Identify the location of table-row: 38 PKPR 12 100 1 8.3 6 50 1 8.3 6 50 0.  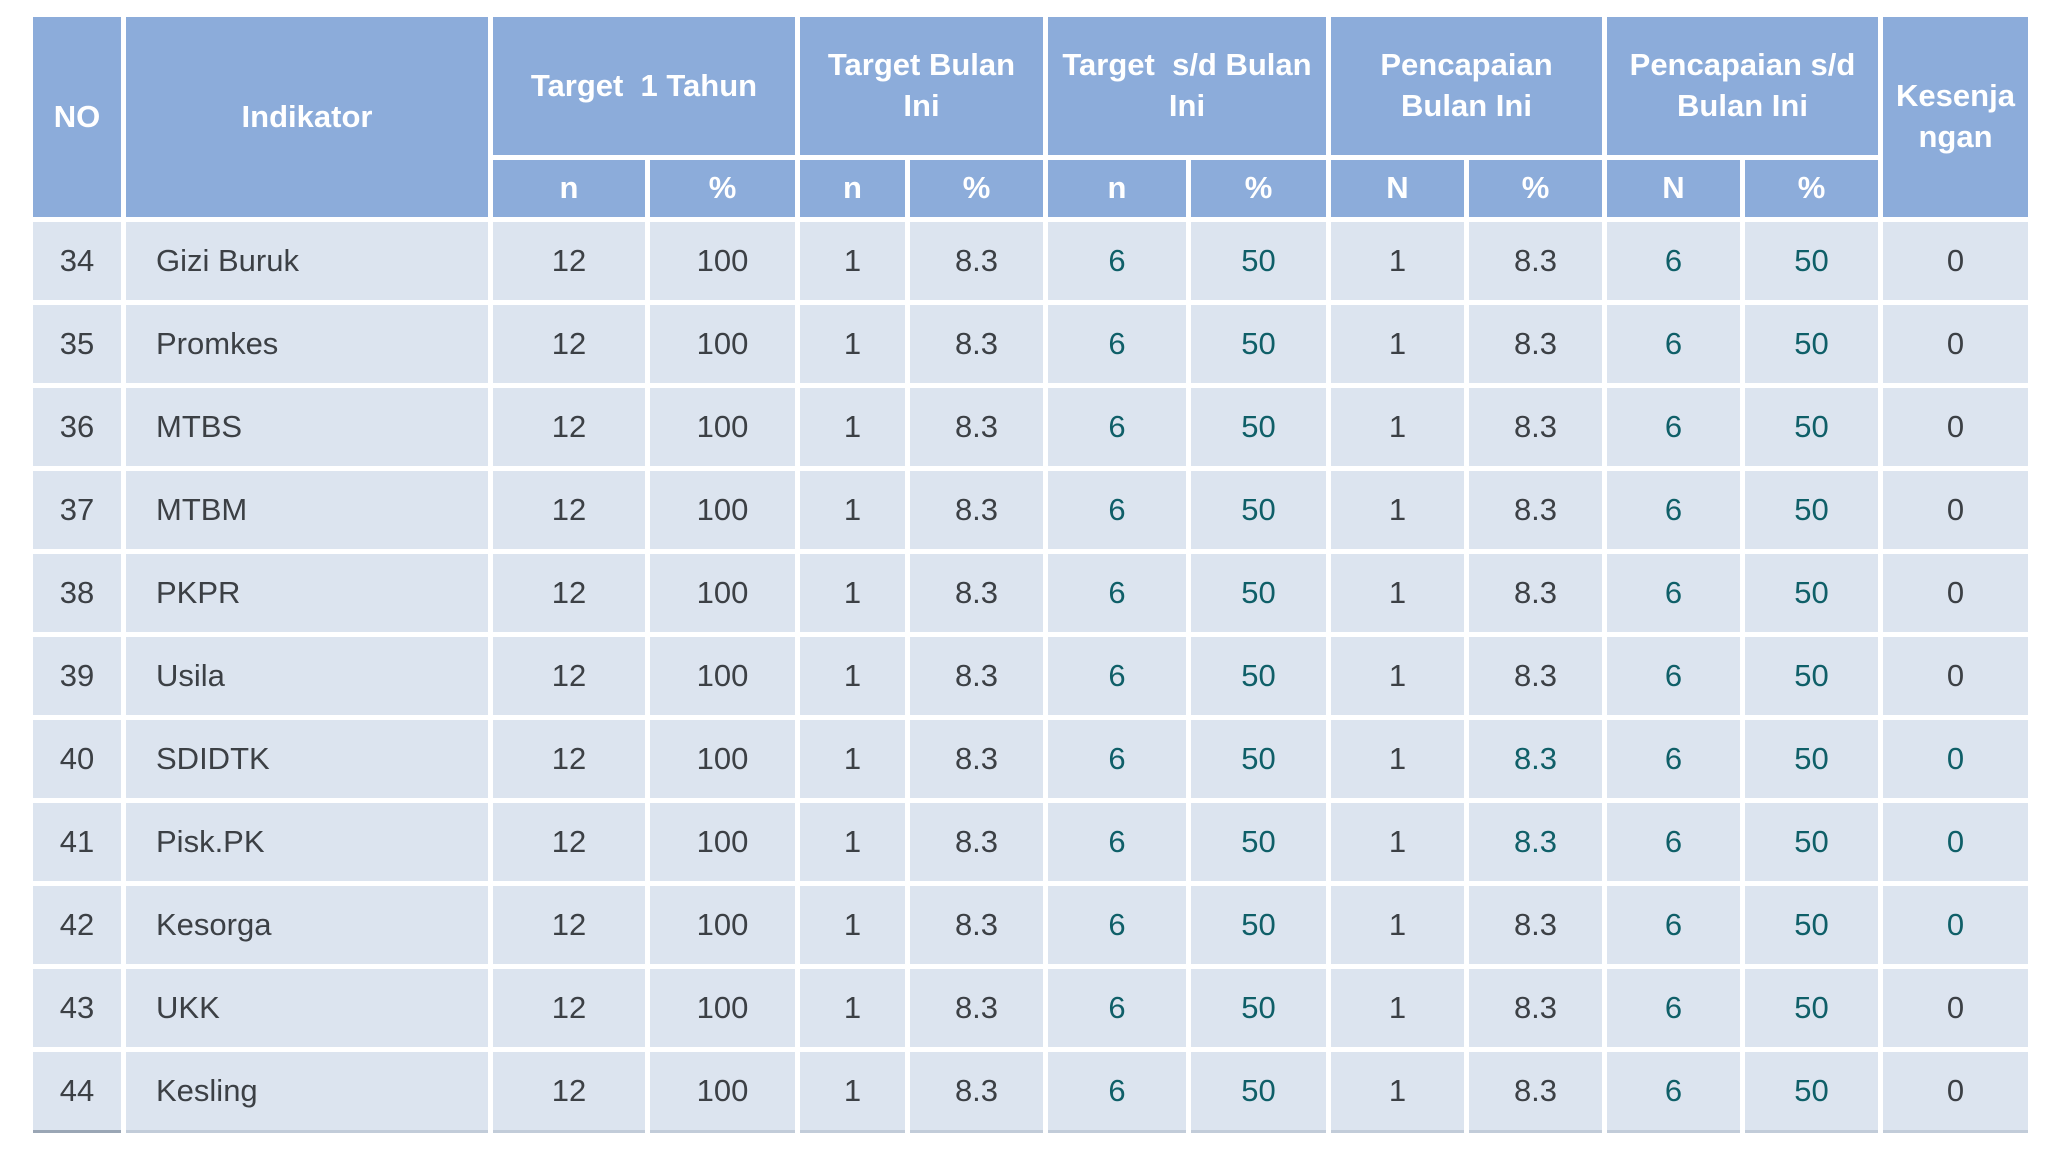
(1030, 593).